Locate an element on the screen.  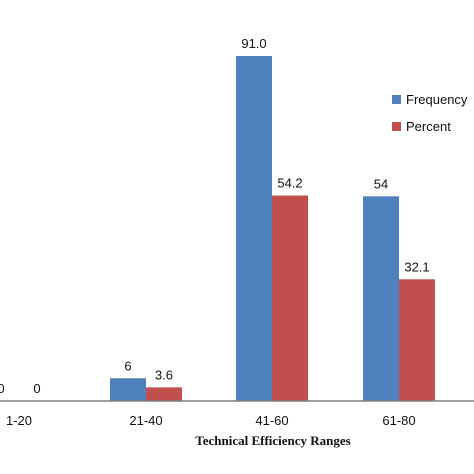
x-tick-labels: 1-20 21-40 41-60 61-80 is located at coordinates (211, 420).